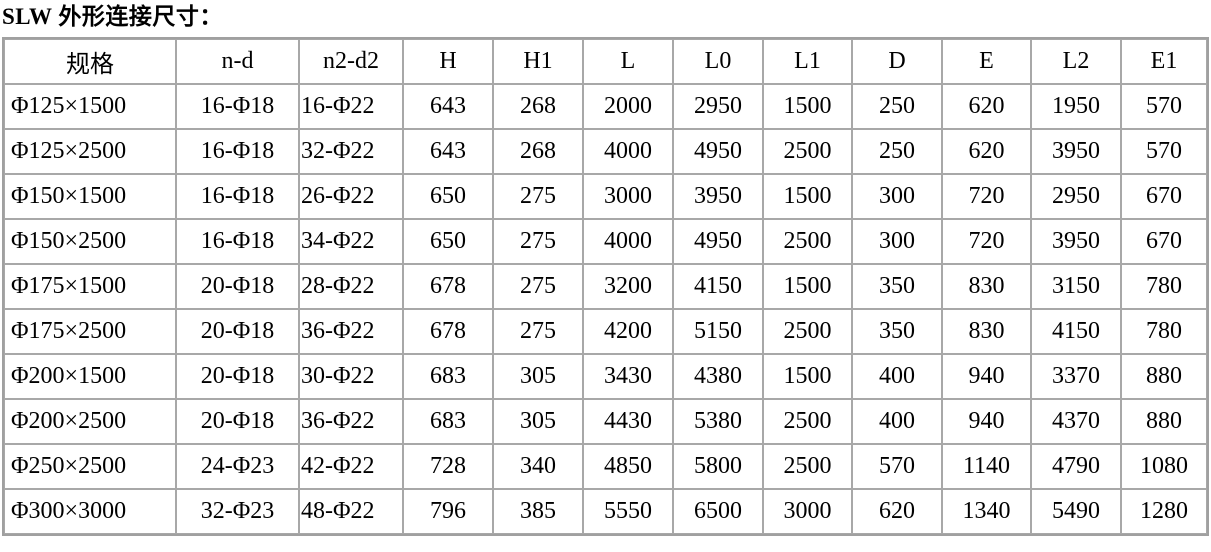  Describe the element at coordinates (237, 466) in the screenshot. I see `table-cell: 24-Φ23` at that location.